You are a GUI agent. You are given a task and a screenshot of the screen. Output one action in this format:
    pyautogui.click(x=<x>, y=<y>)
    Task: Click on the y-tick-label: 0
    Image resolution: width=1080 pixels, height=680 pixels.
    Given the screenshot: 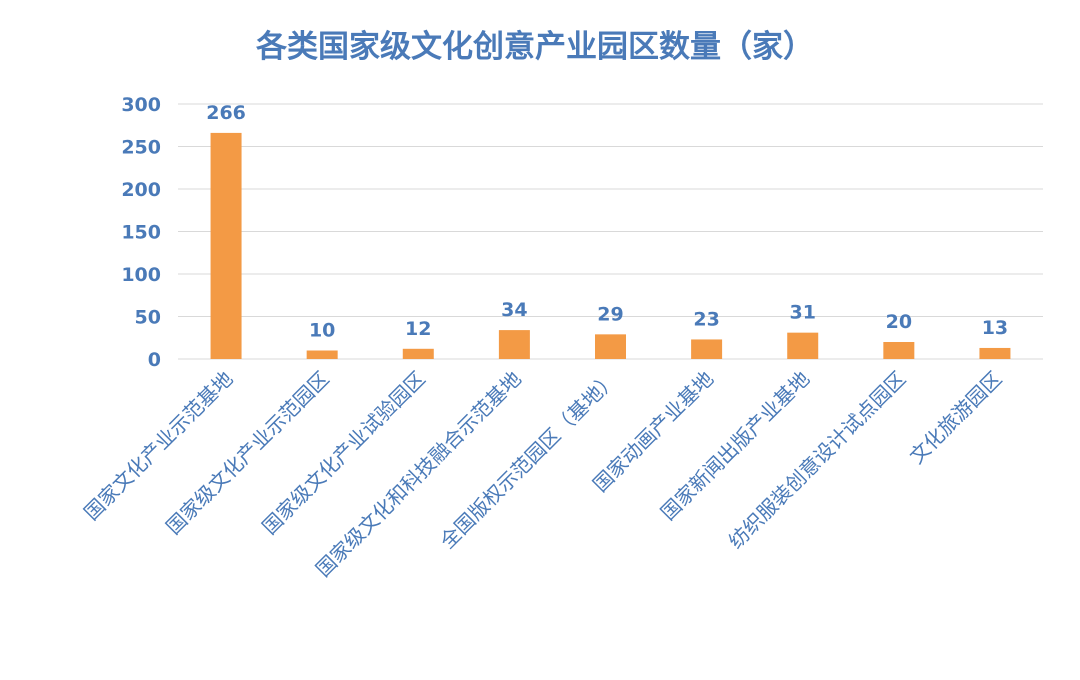 What is the action you would take?
    pyautogui.click(x=154, y=360)
    